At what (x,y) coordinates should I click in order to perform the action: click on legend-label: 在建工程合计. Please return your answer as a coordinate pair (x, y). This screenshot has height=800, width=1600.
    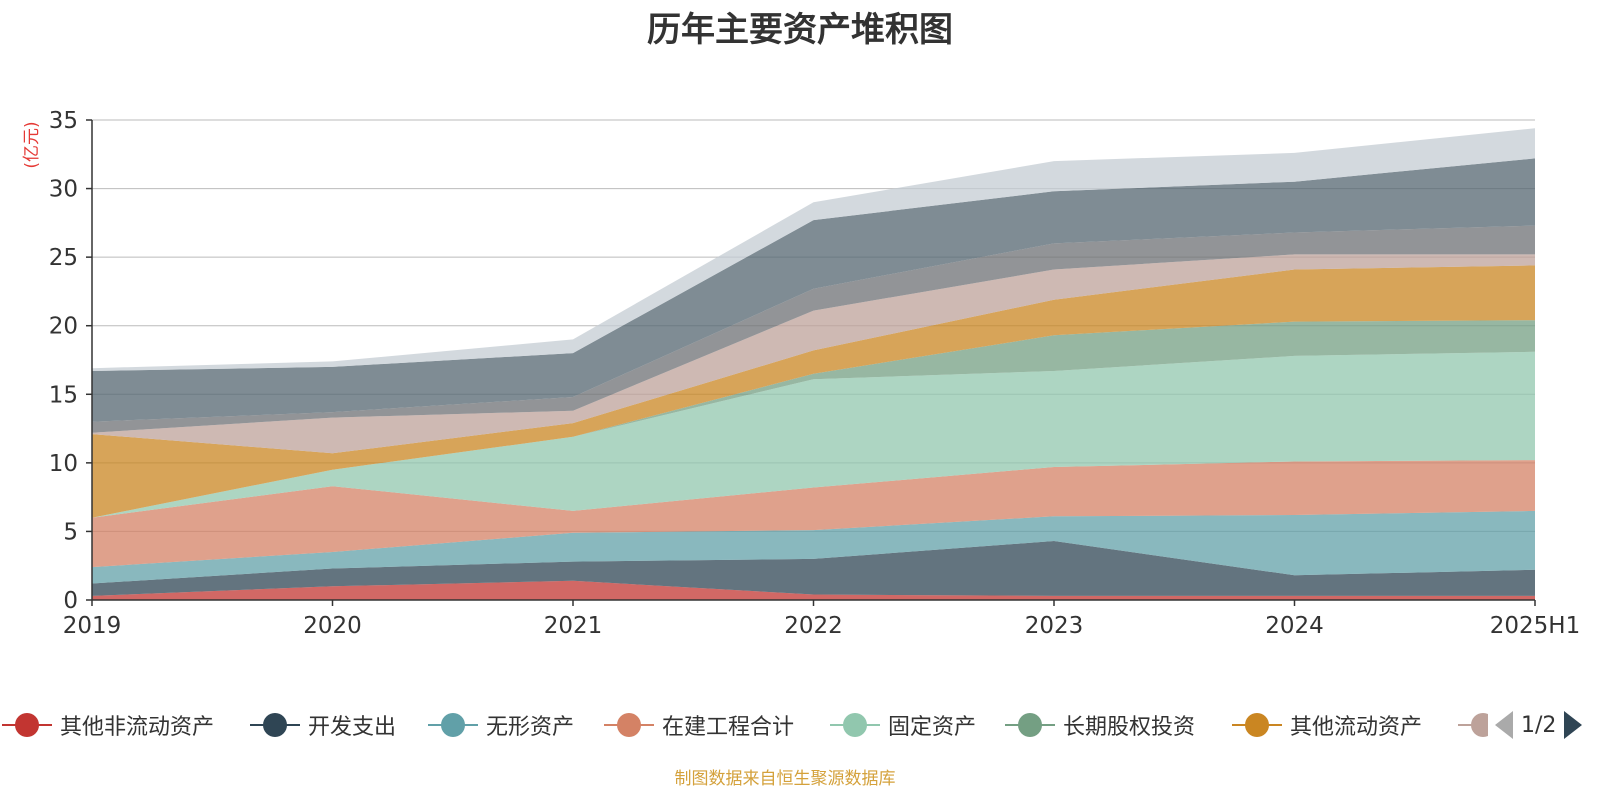
    Looking at the image, I should click on (728, 727).